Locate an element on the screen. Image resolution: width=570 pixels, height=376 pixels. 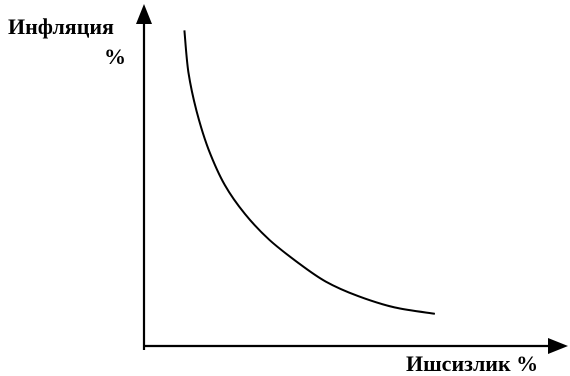
y-axis-label: Инфляция is located at coordinates (61, 26).